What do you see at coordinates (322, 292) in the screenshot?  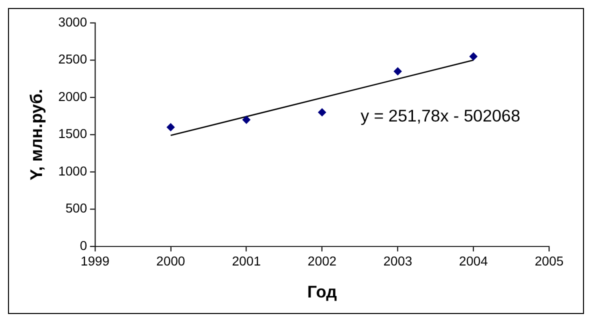 I see `x-axis-title: Год` at bounding box center [322, 292].